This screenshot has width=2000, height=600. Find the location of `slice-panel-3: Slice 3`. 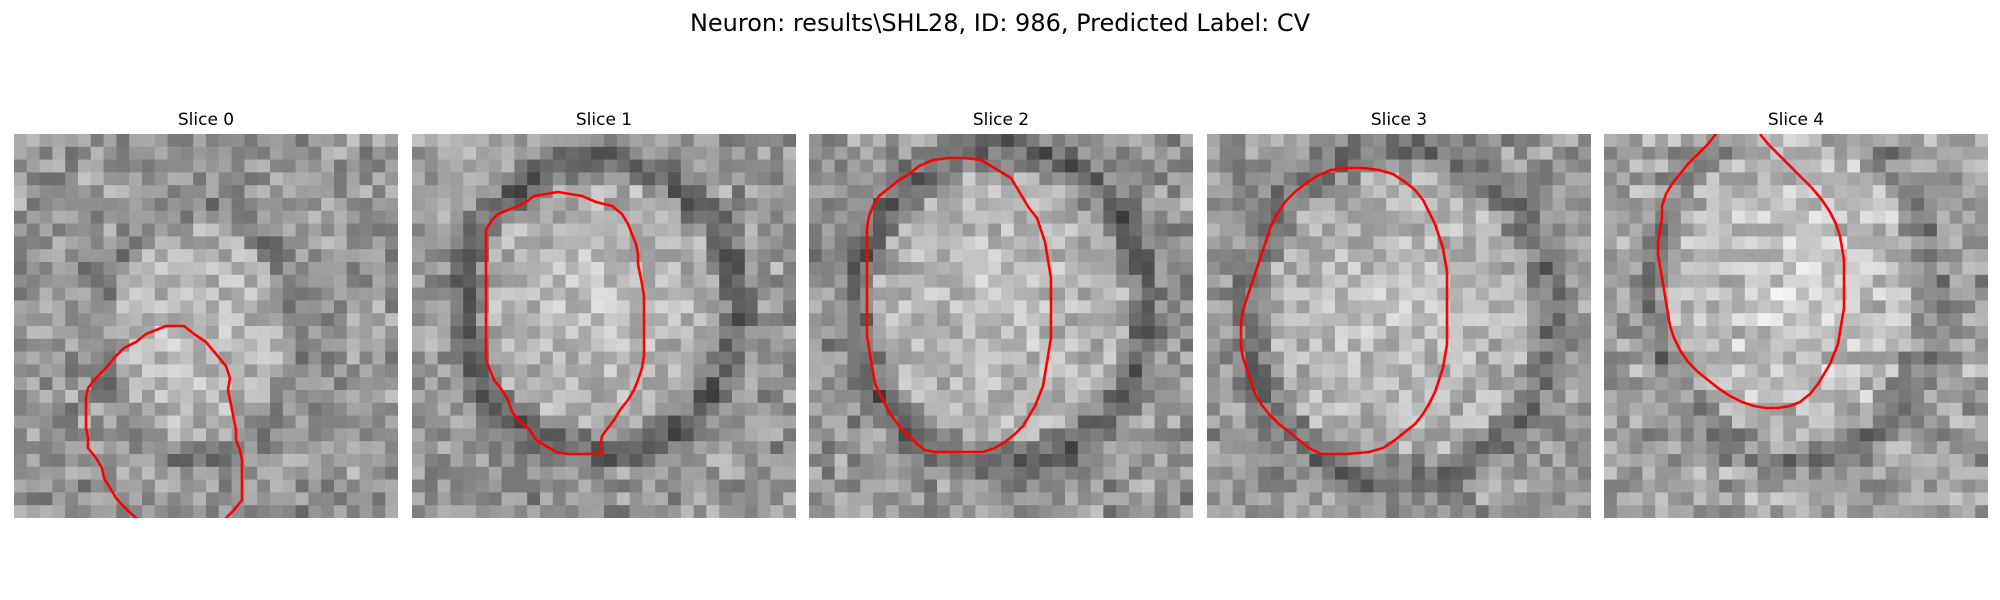

slice-panel-3: Slice 3 is located at coordinates (1399, 314).